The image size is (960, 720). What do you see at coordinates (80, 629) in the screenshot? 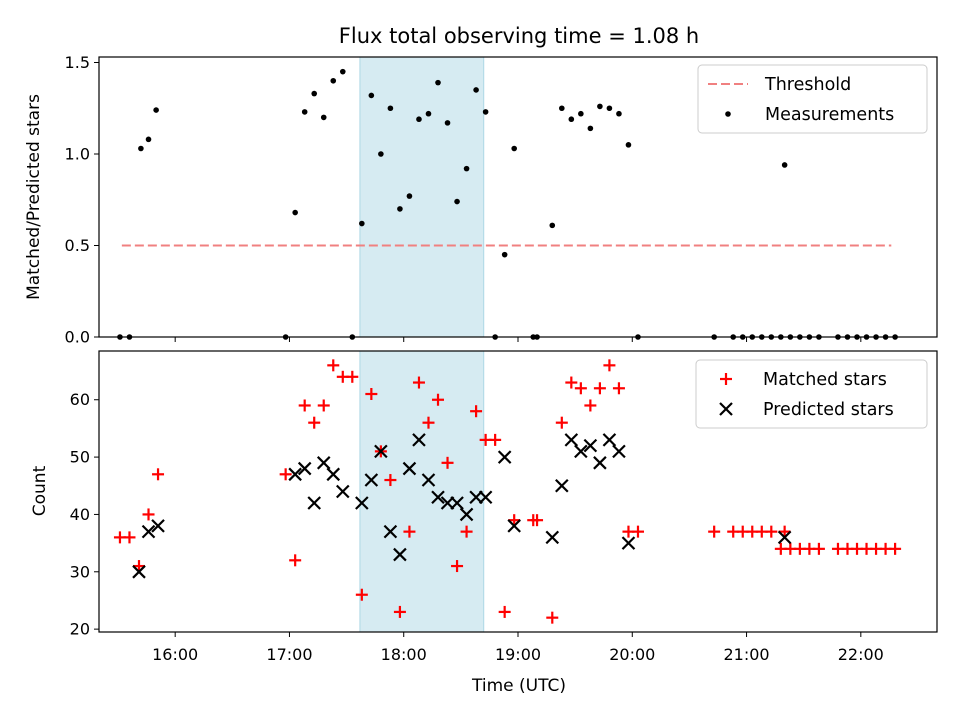
I see `bottom-y-tick-label: 20` at bounding box center [80, 629].